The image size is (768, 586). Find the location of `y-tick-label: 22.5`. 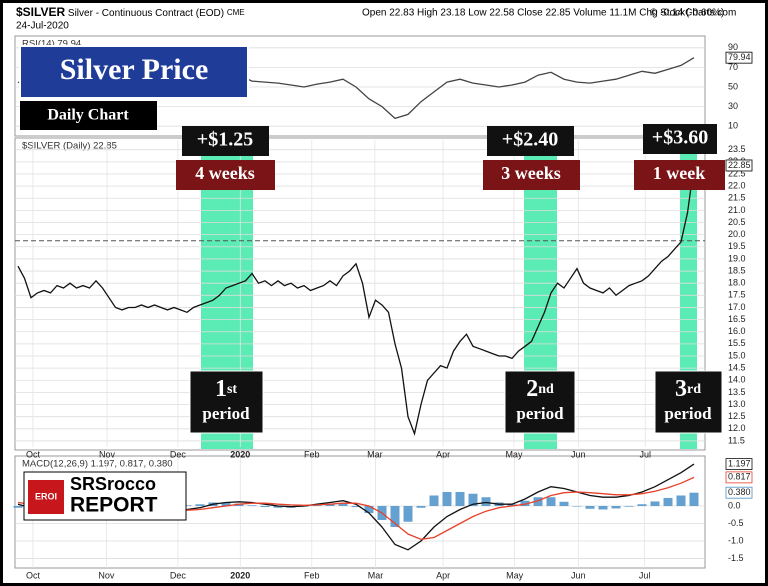

y-tick-label: 22.5 is located at coordinates (737, 173).